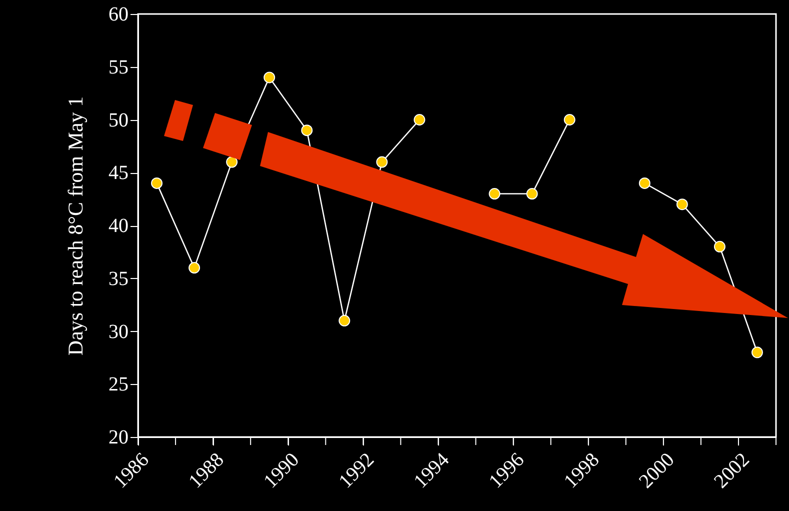  What do you see at coordinates (118, 120) in the screenshot?
I see `y-tick-label: 50` at bounding box center [118, 120].